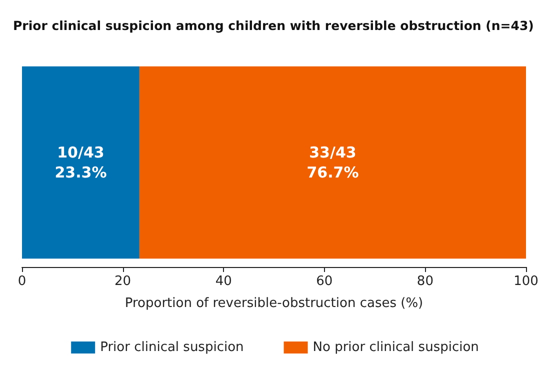 Image resolution: width=550 pixels, height=375 pixels. What do you see at coordinates (526, 281) in the screenshot?
I see `x-tick-label: 100` at bounding box center [526, 281].